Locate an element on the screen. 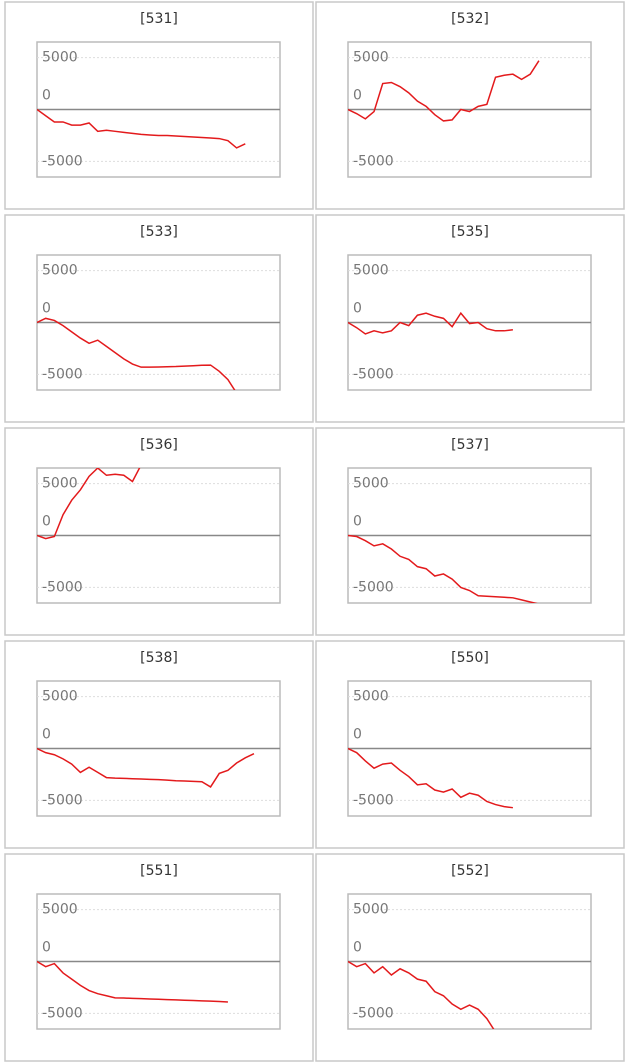  chart-title: [551] is located at coordinates (159, 871).